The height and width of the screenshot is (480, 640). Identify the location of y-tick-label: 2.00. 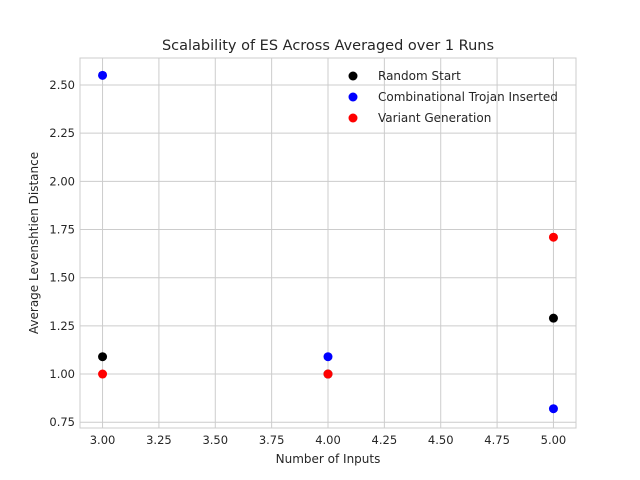
(62, 181).